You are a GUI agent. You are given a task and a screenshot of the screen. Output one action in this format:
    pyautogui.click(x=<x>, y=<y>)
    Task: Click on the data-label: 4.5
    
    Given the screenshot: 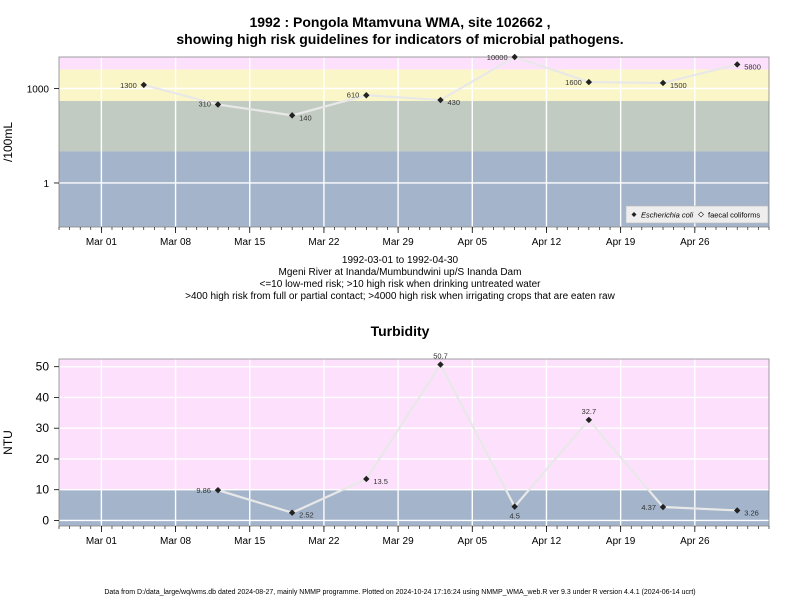 What is the action you would take?
    pyautogui.click(x=514, y=516)
    